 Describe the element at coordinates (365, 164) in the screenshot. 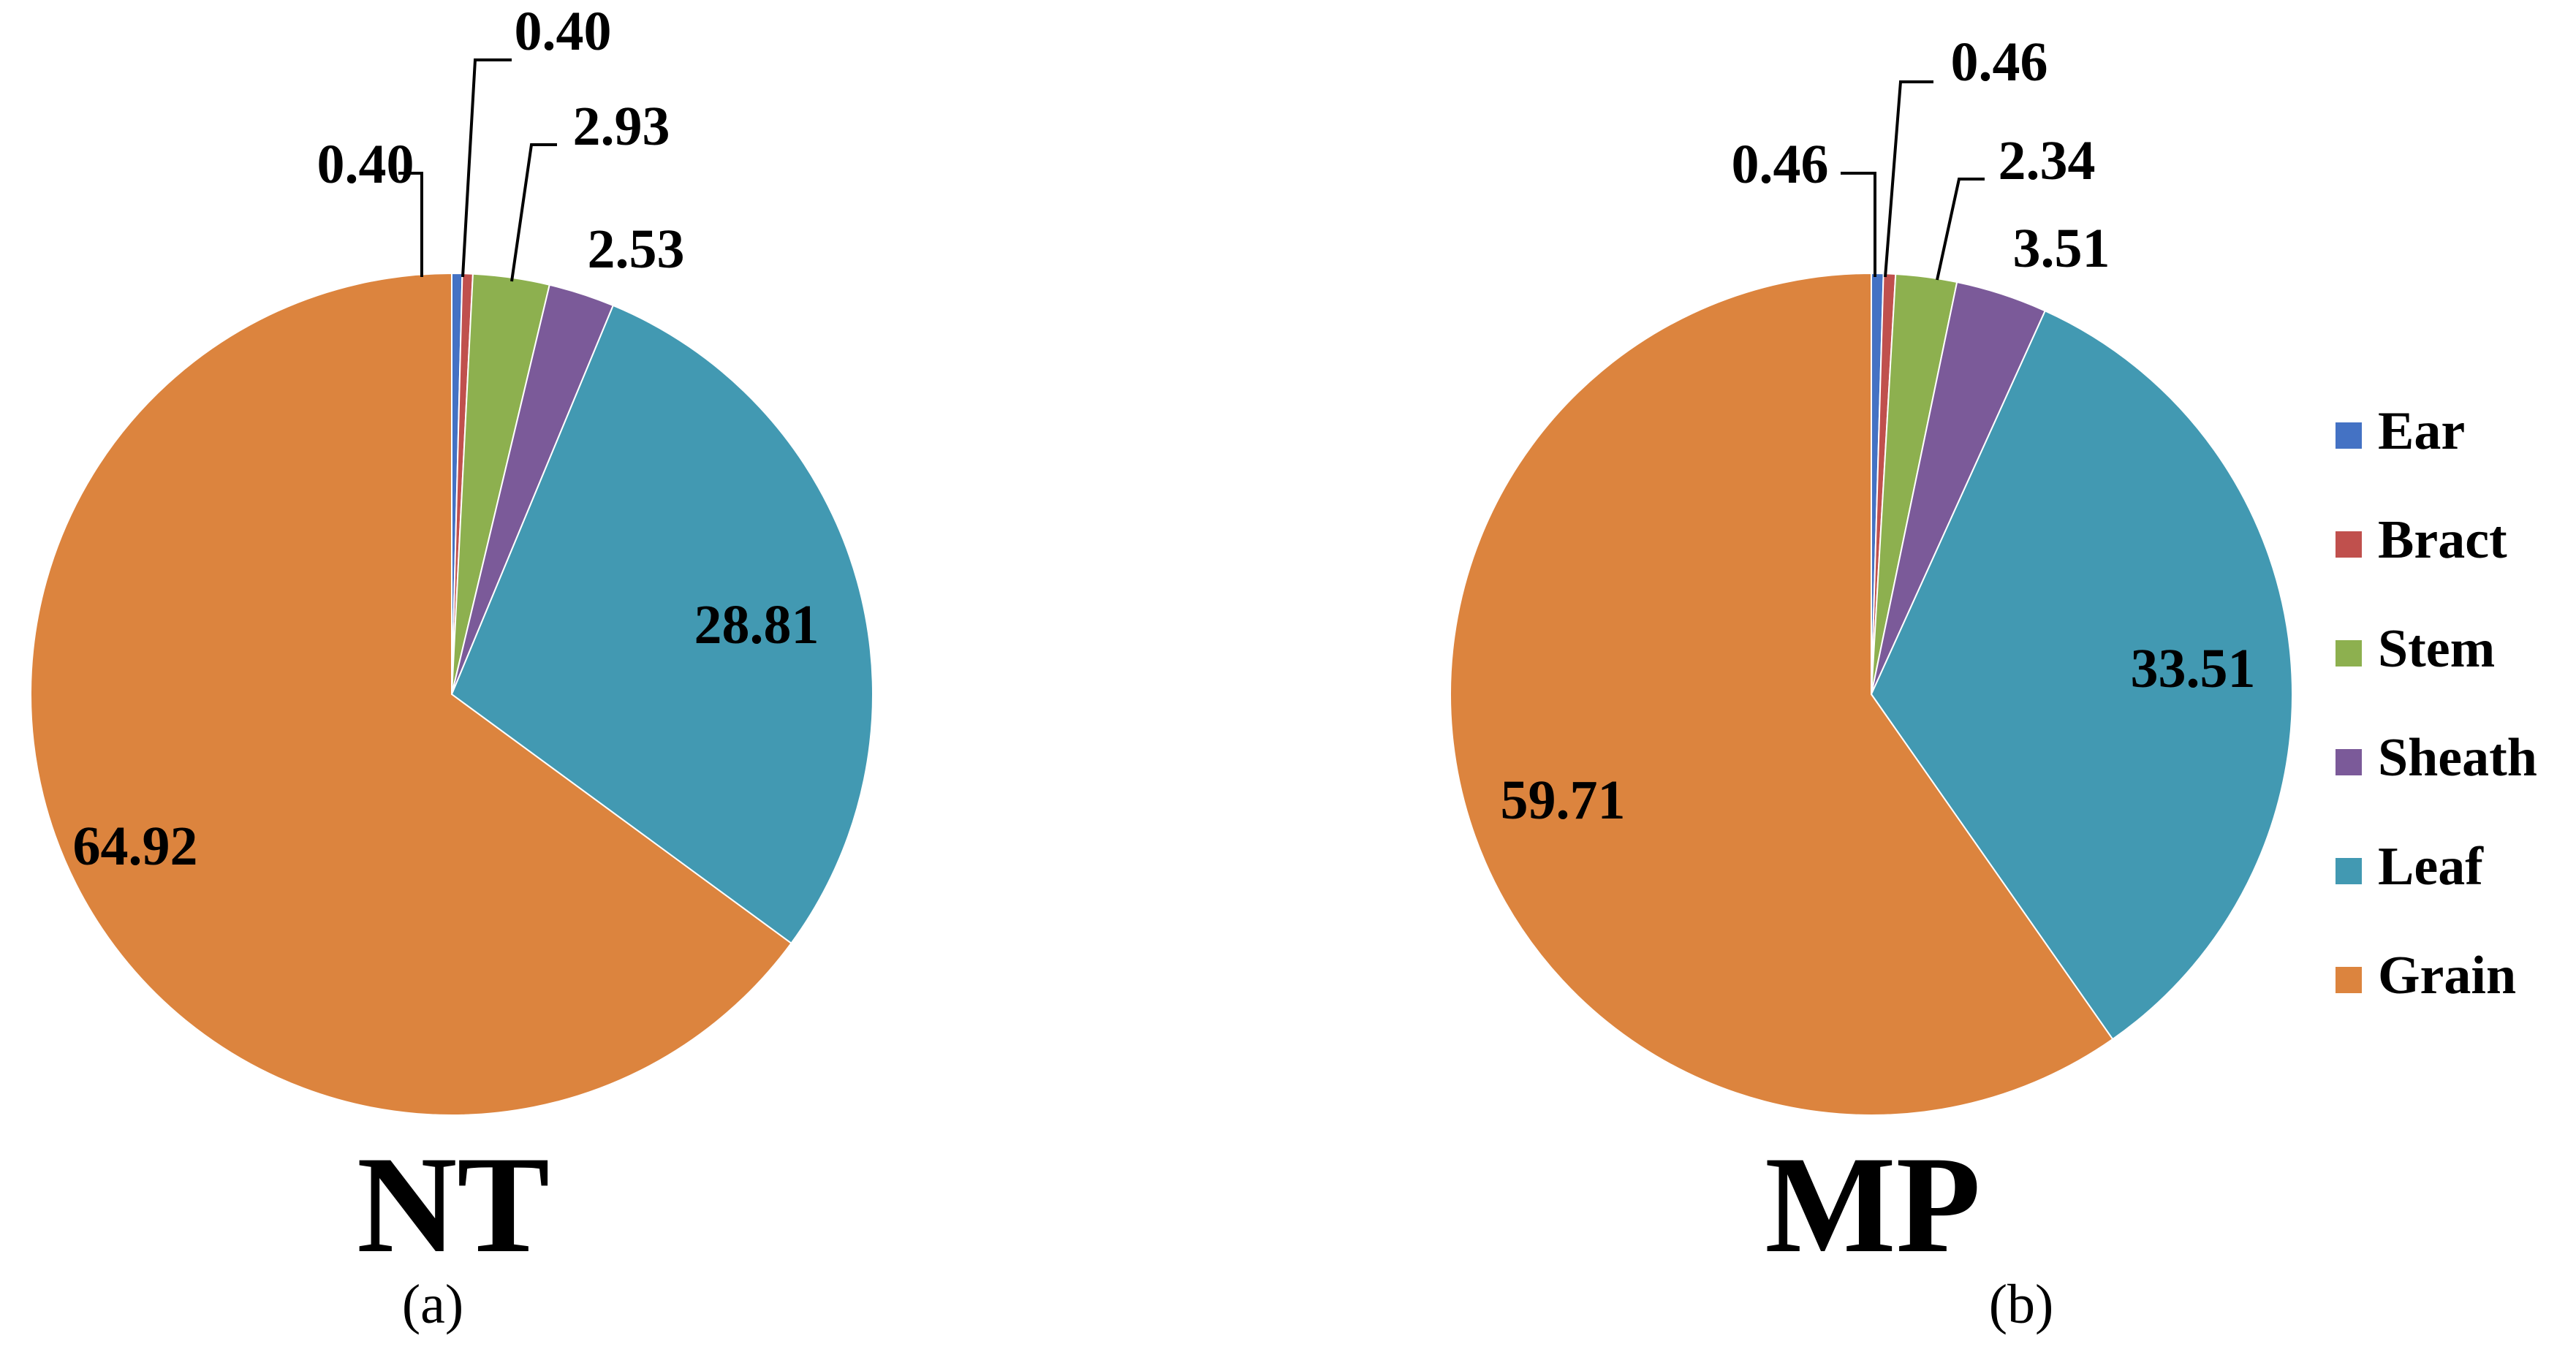

I see `data-label-nt-ear: 0.40` at that location.